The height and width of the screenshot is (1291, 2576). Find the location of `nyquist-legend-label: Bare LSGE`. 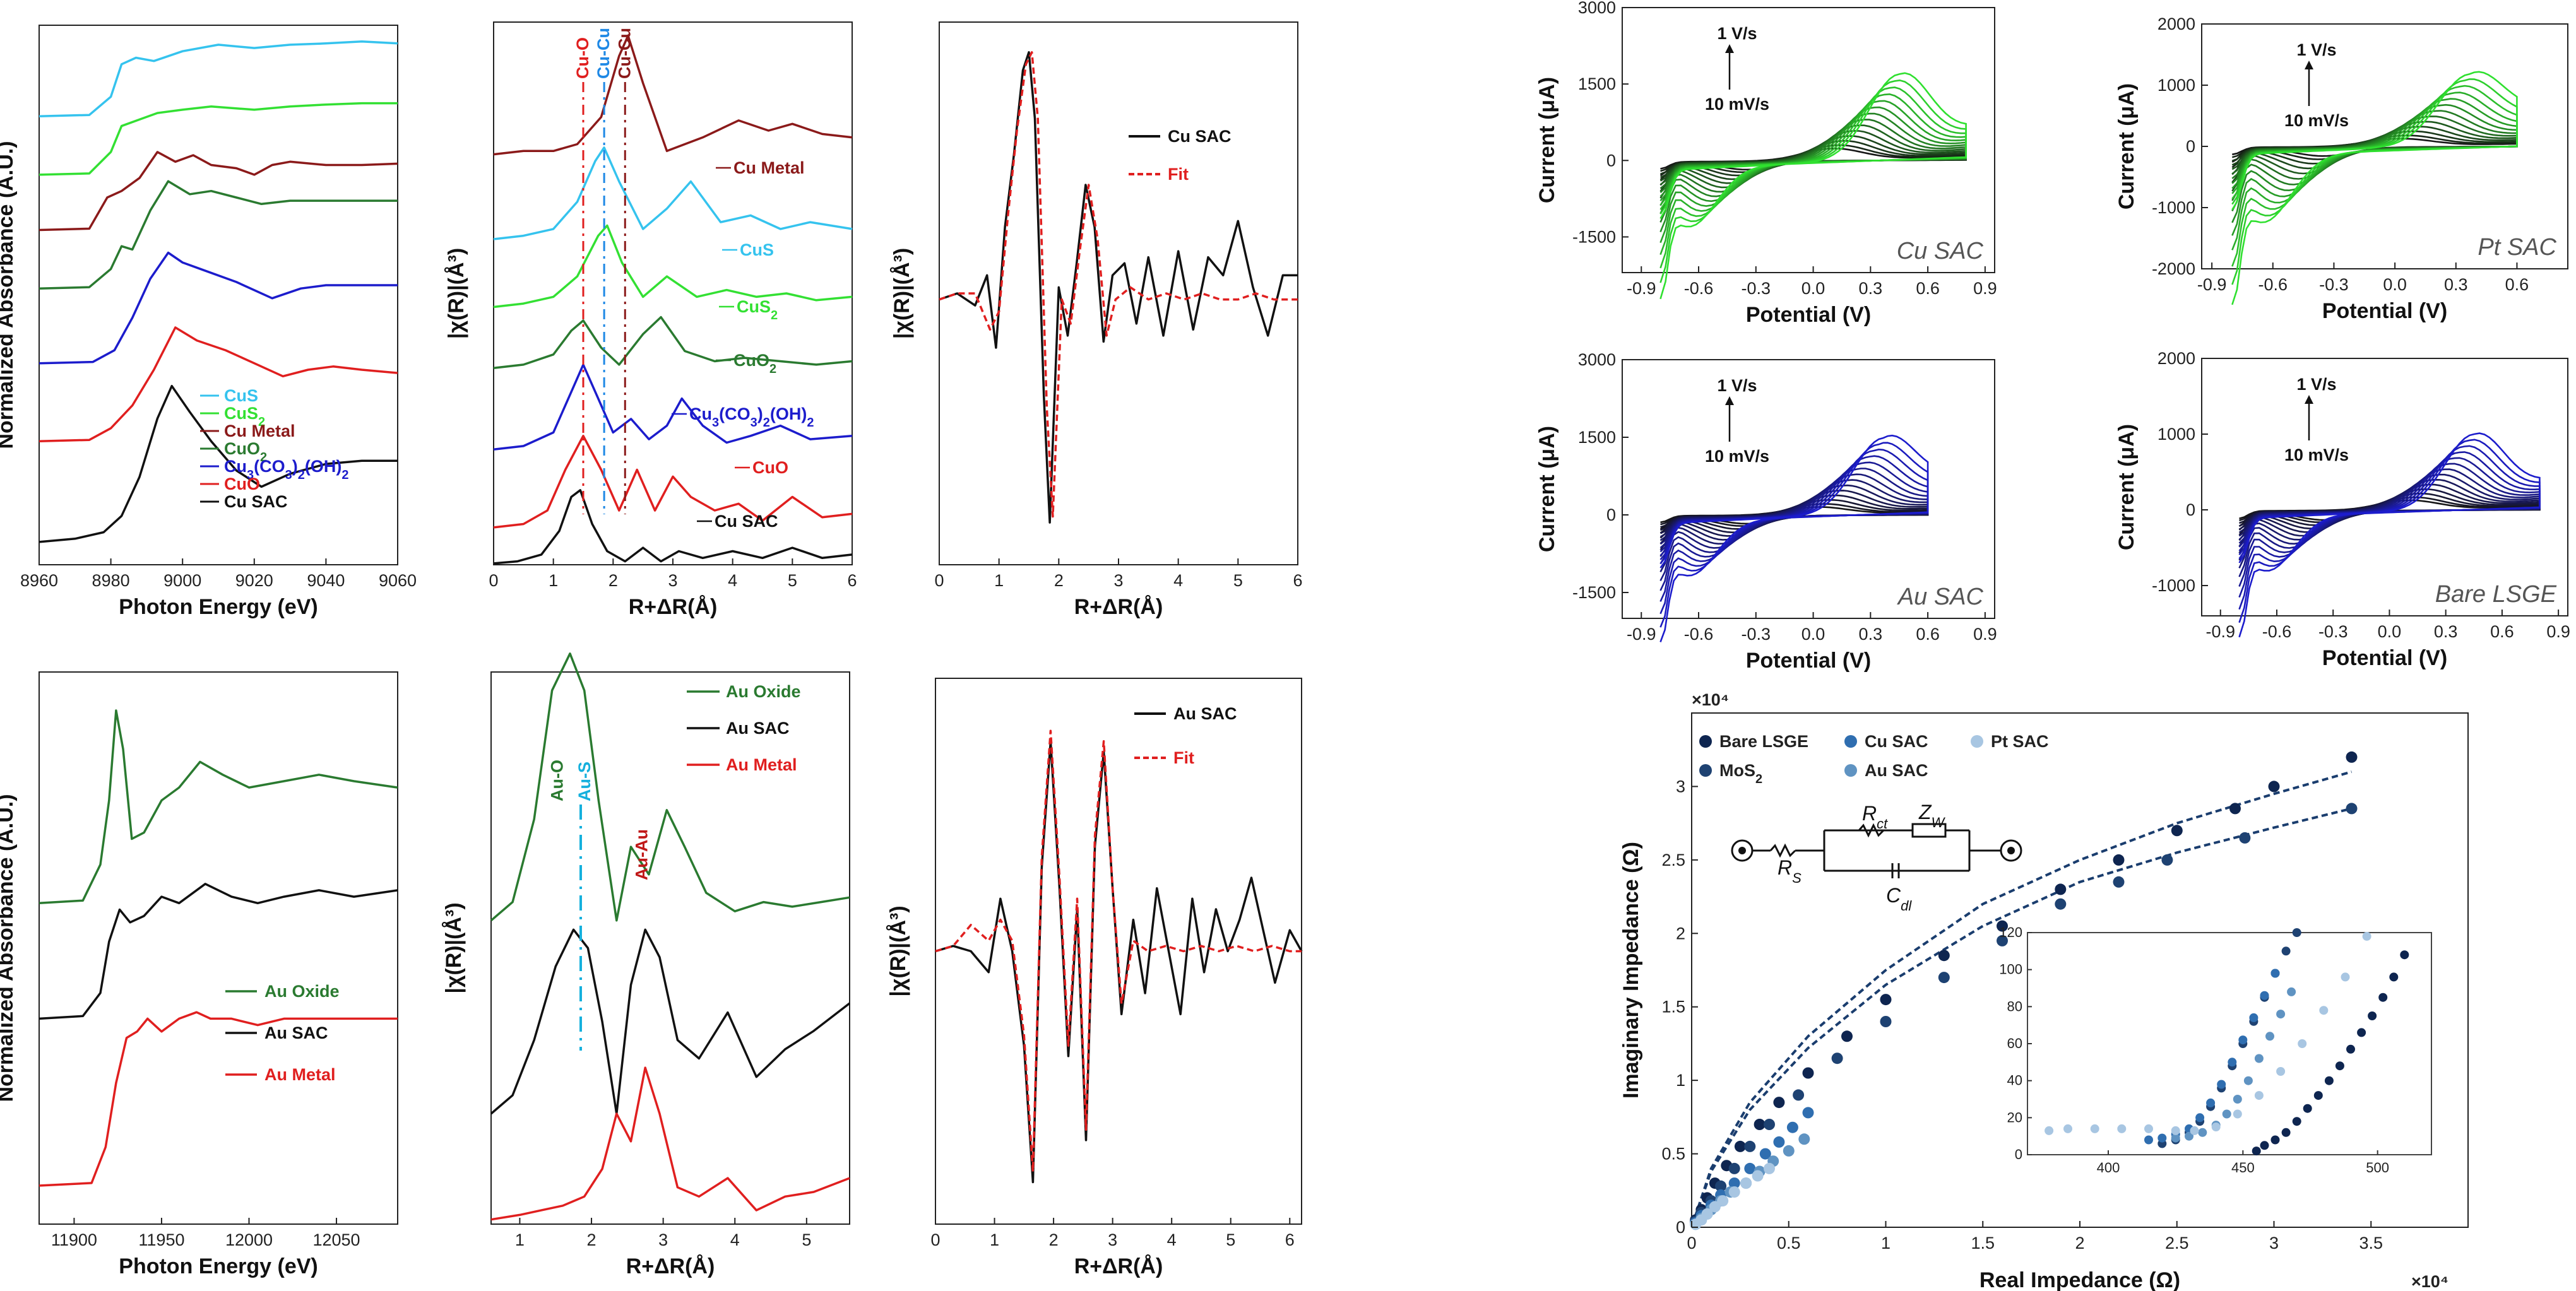

nyquist-legend-label: Bare LSGE is located at coordinates (1764, 741).